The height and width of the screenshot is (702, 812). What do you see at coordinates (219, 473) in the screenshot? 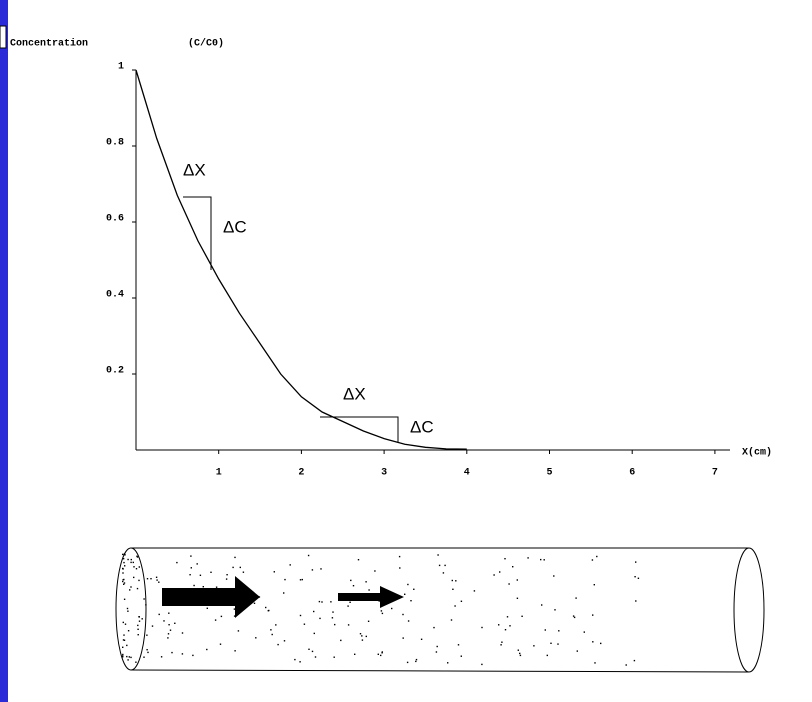
I see `x-tick-label: 1` at bounding box center [219, 473].